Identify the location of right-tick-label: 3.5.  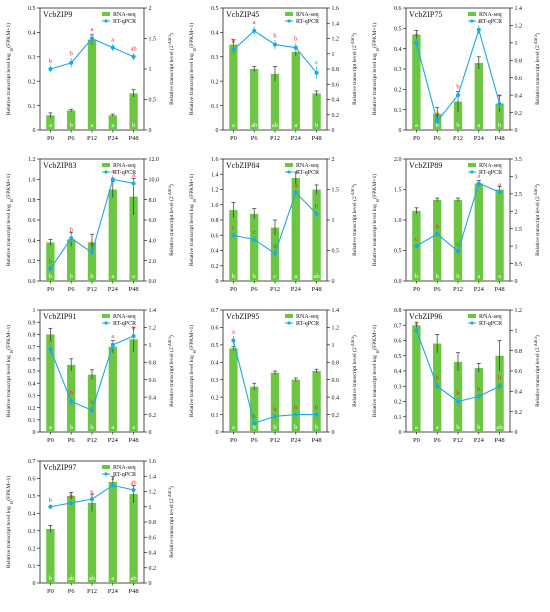
(519, 160).